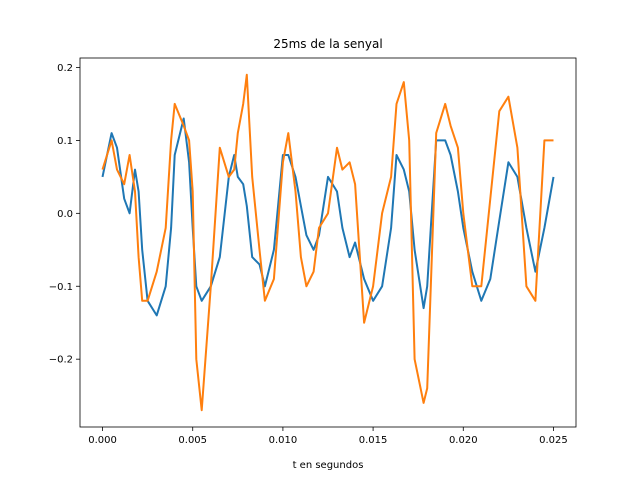 The height and width of the screenshot is (480, 640). What do you see at coordinates (65, 68) in the screenshot?
I see `y-tick-label: 0.2` at bounding box center [65, 68].